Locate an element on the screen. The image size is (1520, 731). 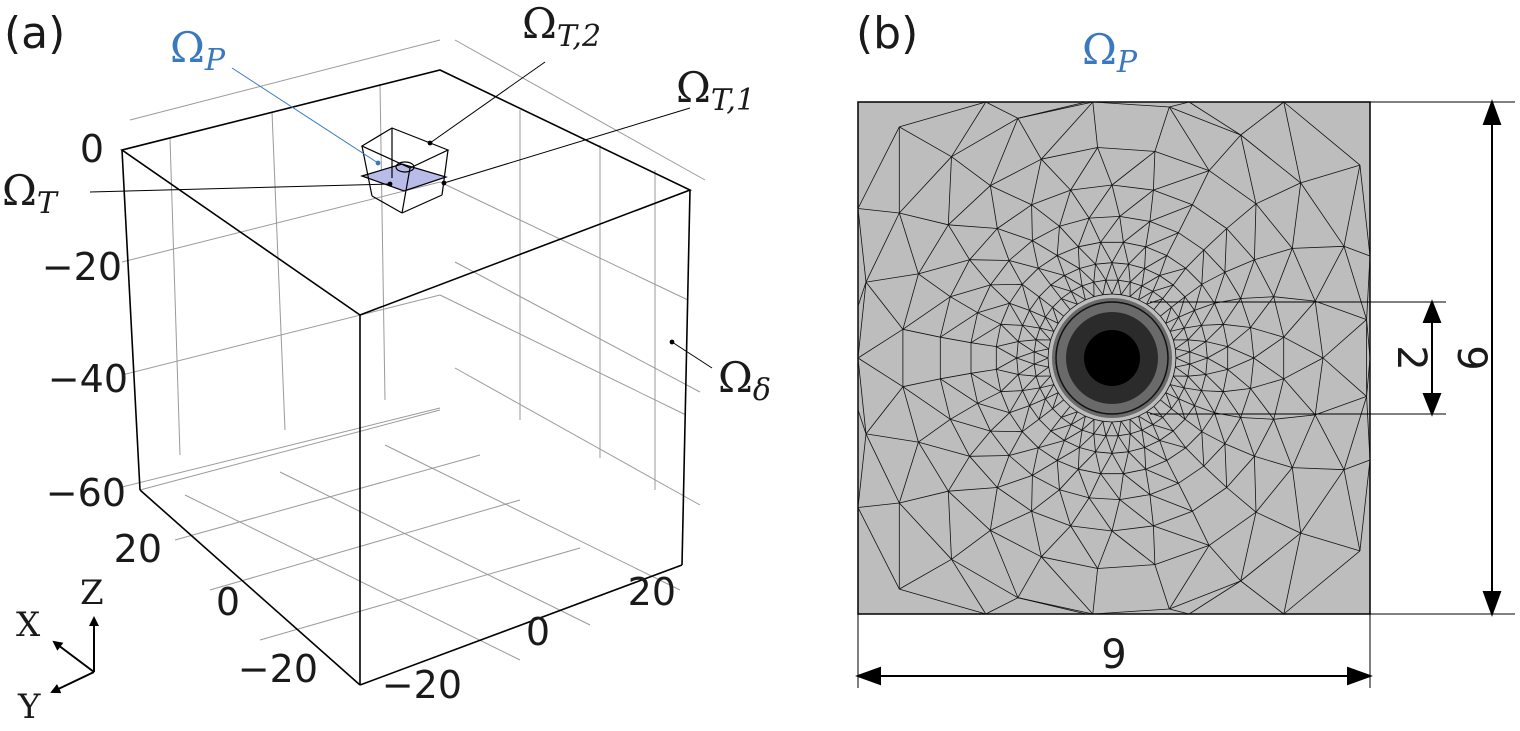
triad-y-label: Y is located at coordinates (29, 707).